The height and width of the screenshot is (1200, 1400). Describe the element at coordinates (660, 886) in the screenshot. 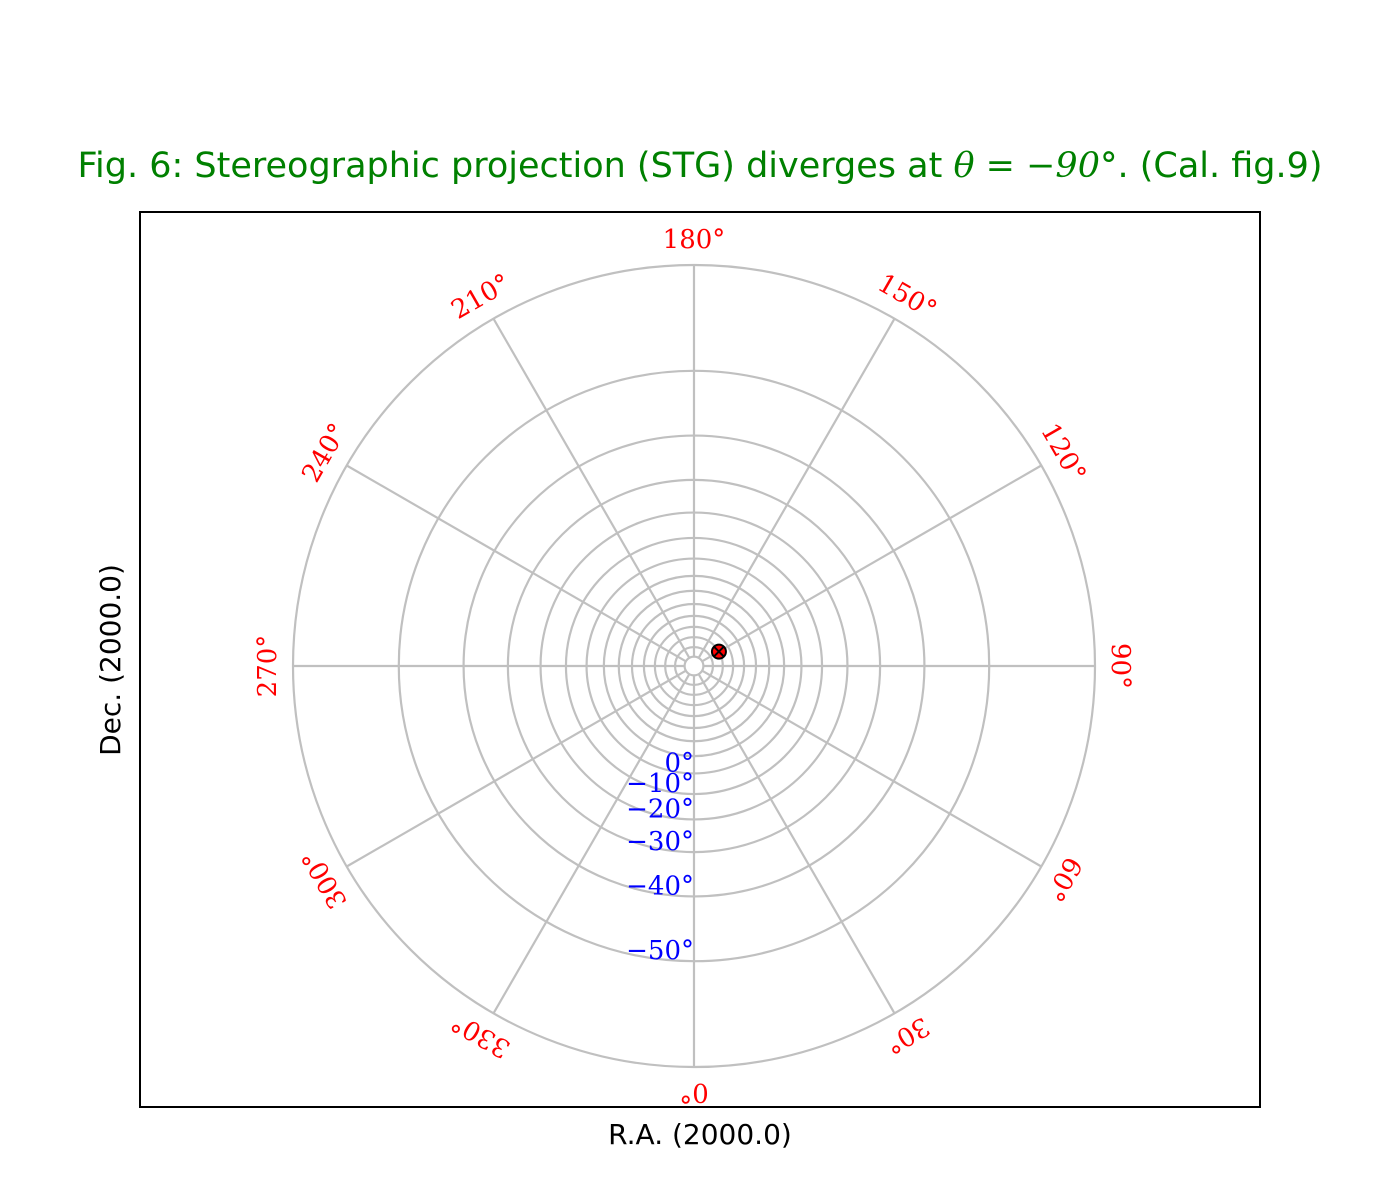

I see `dec-tick-label: −40°` at that location.